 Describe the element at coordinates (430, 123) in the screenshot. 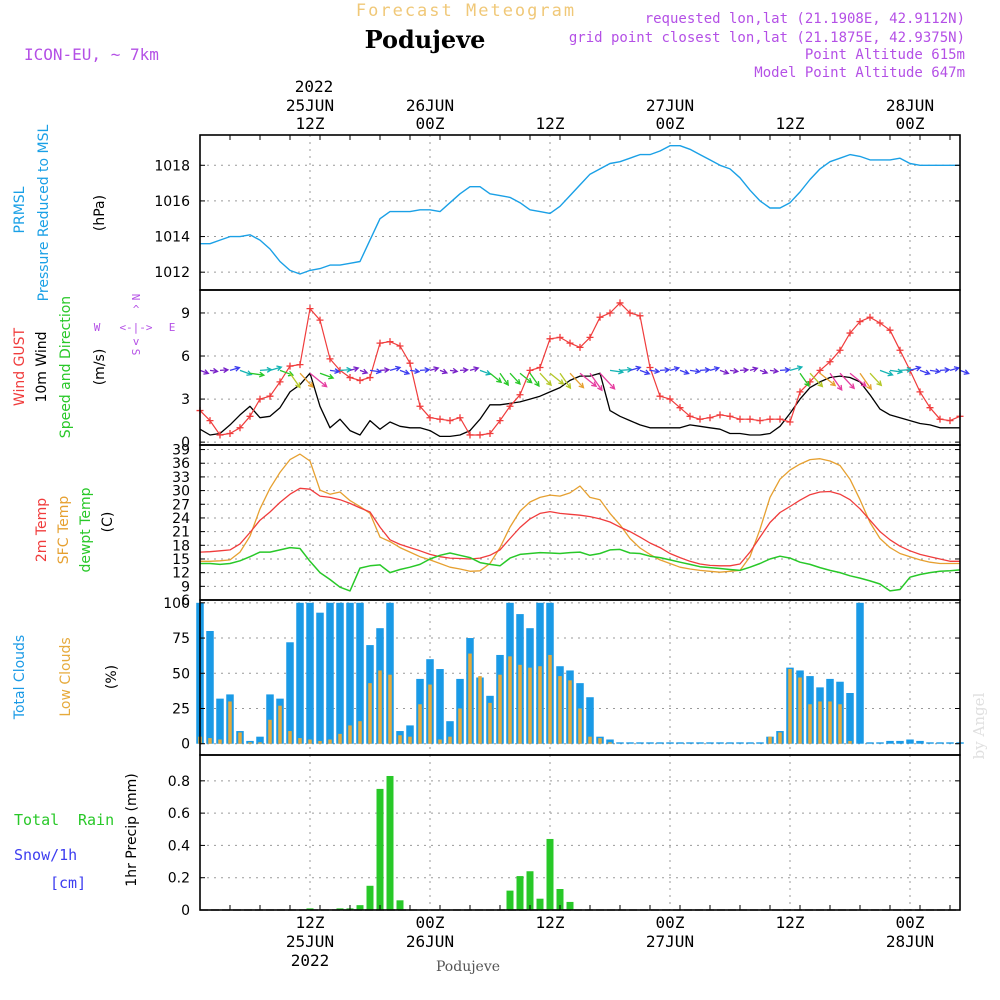

I see `top-time-label-1-1: 00Z` at that location.